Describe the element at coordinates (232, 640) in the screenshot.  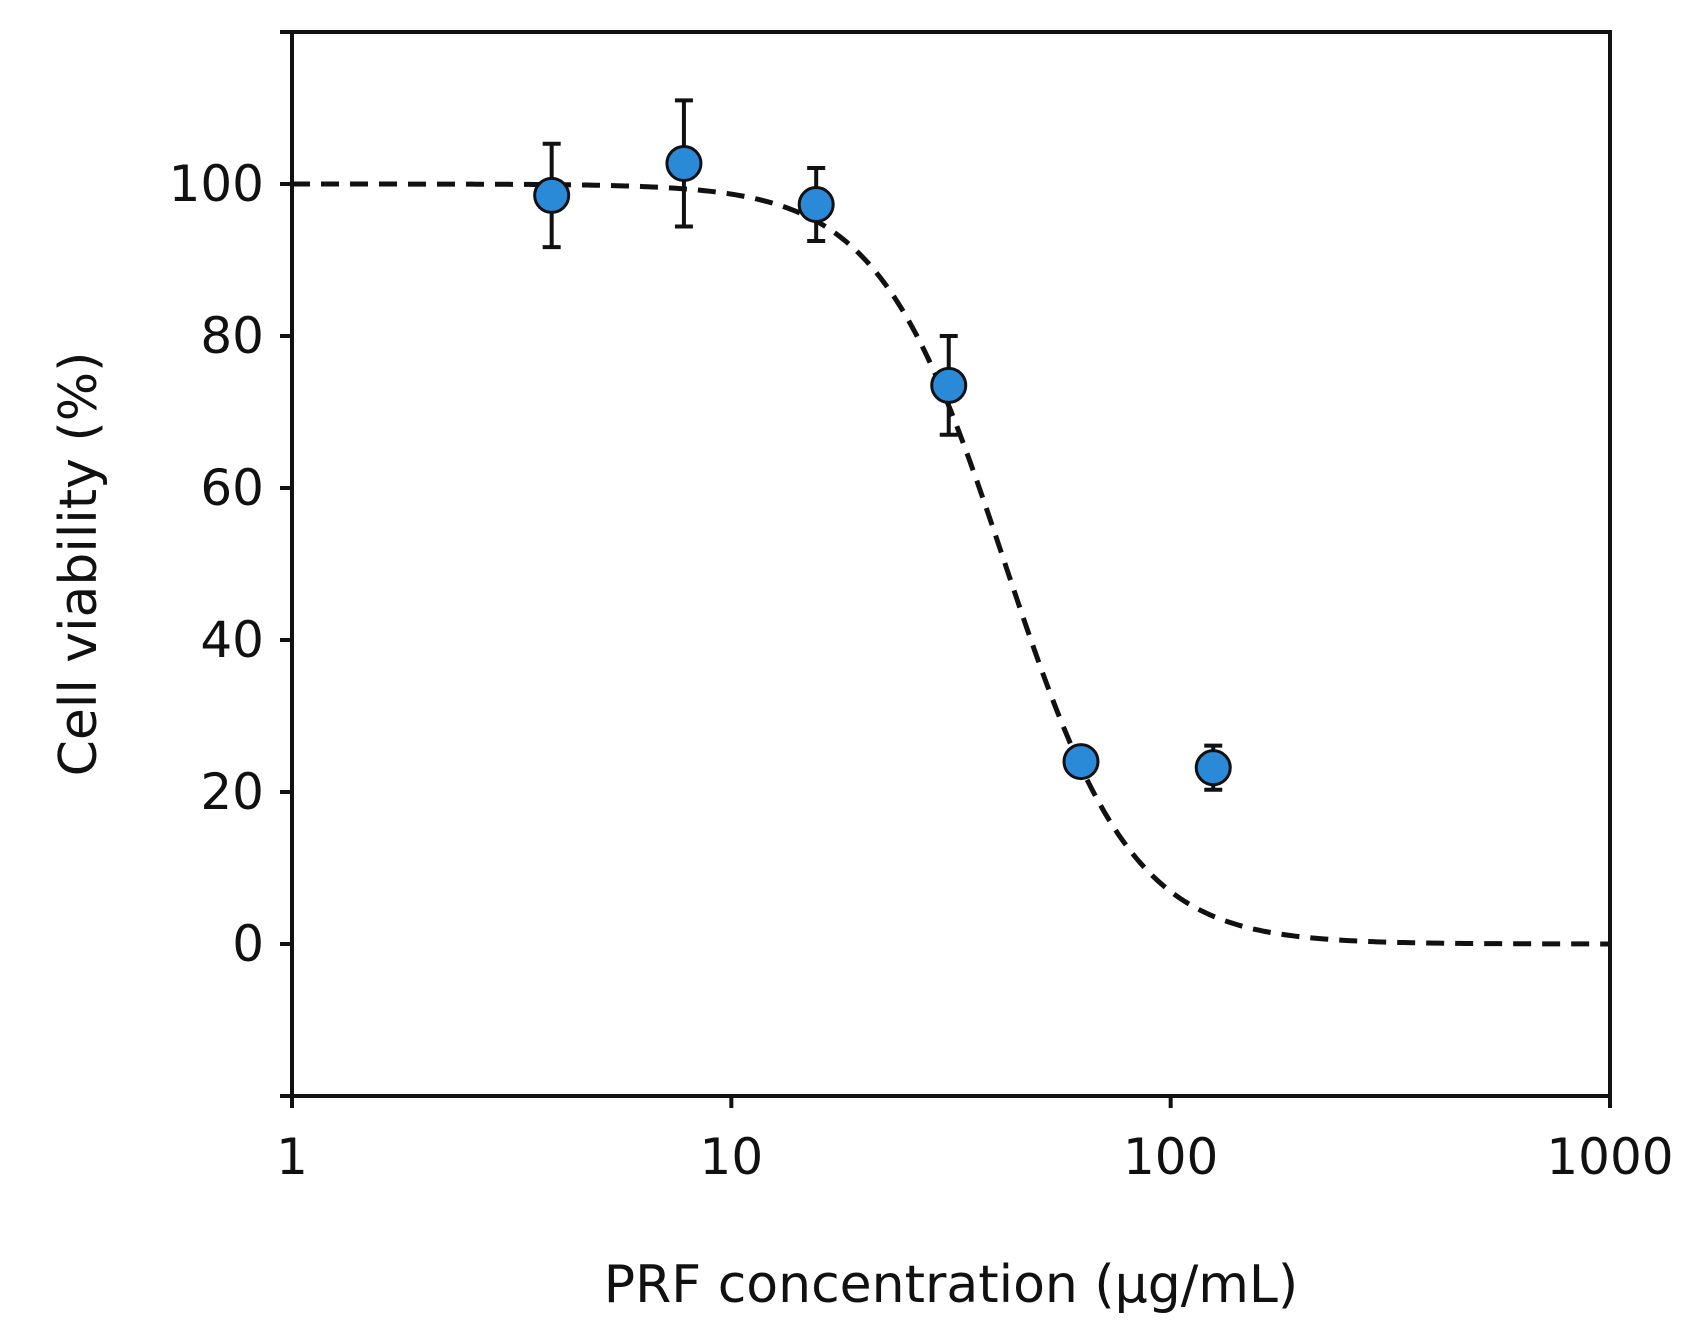
I see `y-tick-label: 40` at that location.